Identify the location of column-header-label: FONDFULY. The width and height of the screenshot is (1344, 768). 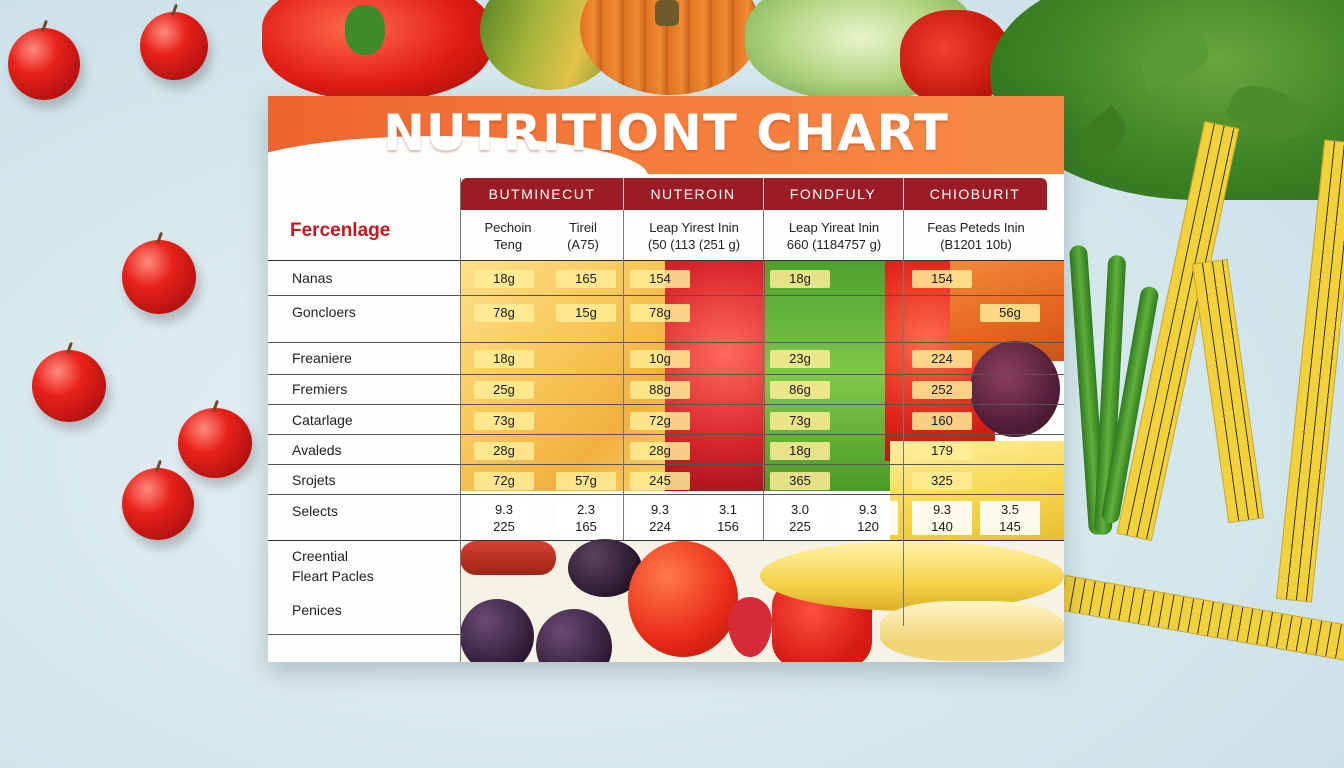
(833, 194).